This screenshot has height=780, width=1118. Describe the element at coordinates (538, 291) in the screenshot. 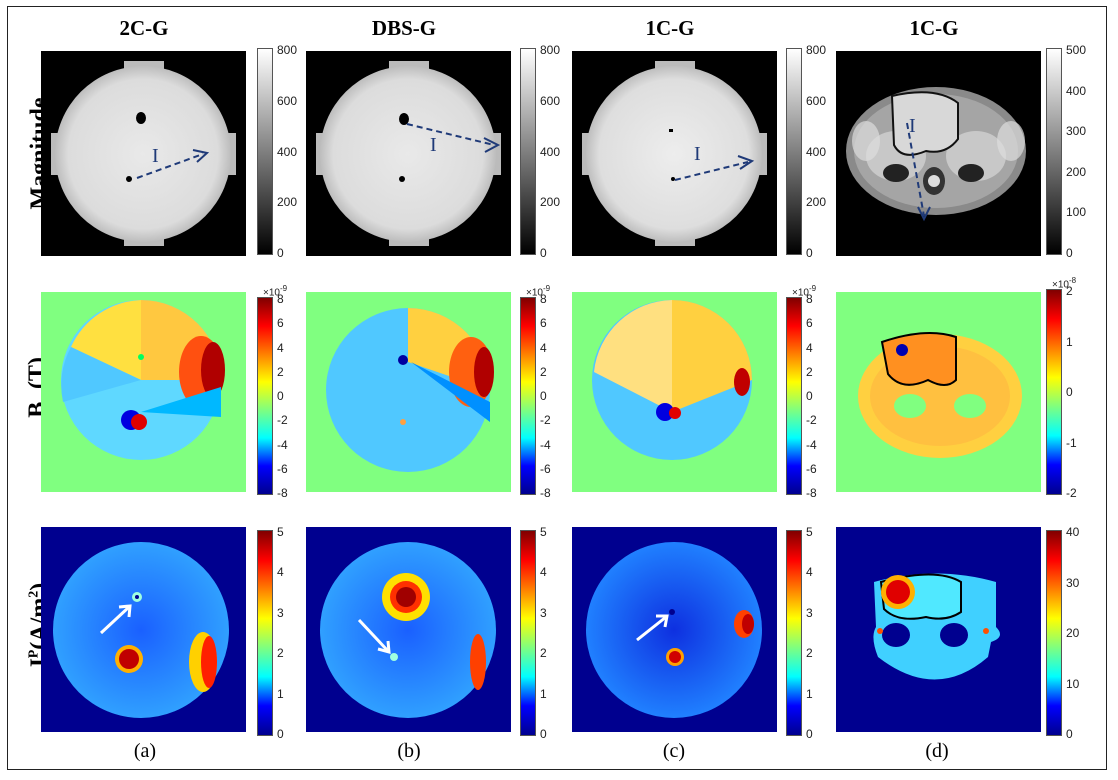

I see `colorbar-exponent-bz-b: ×10⁻⁹` at that location.